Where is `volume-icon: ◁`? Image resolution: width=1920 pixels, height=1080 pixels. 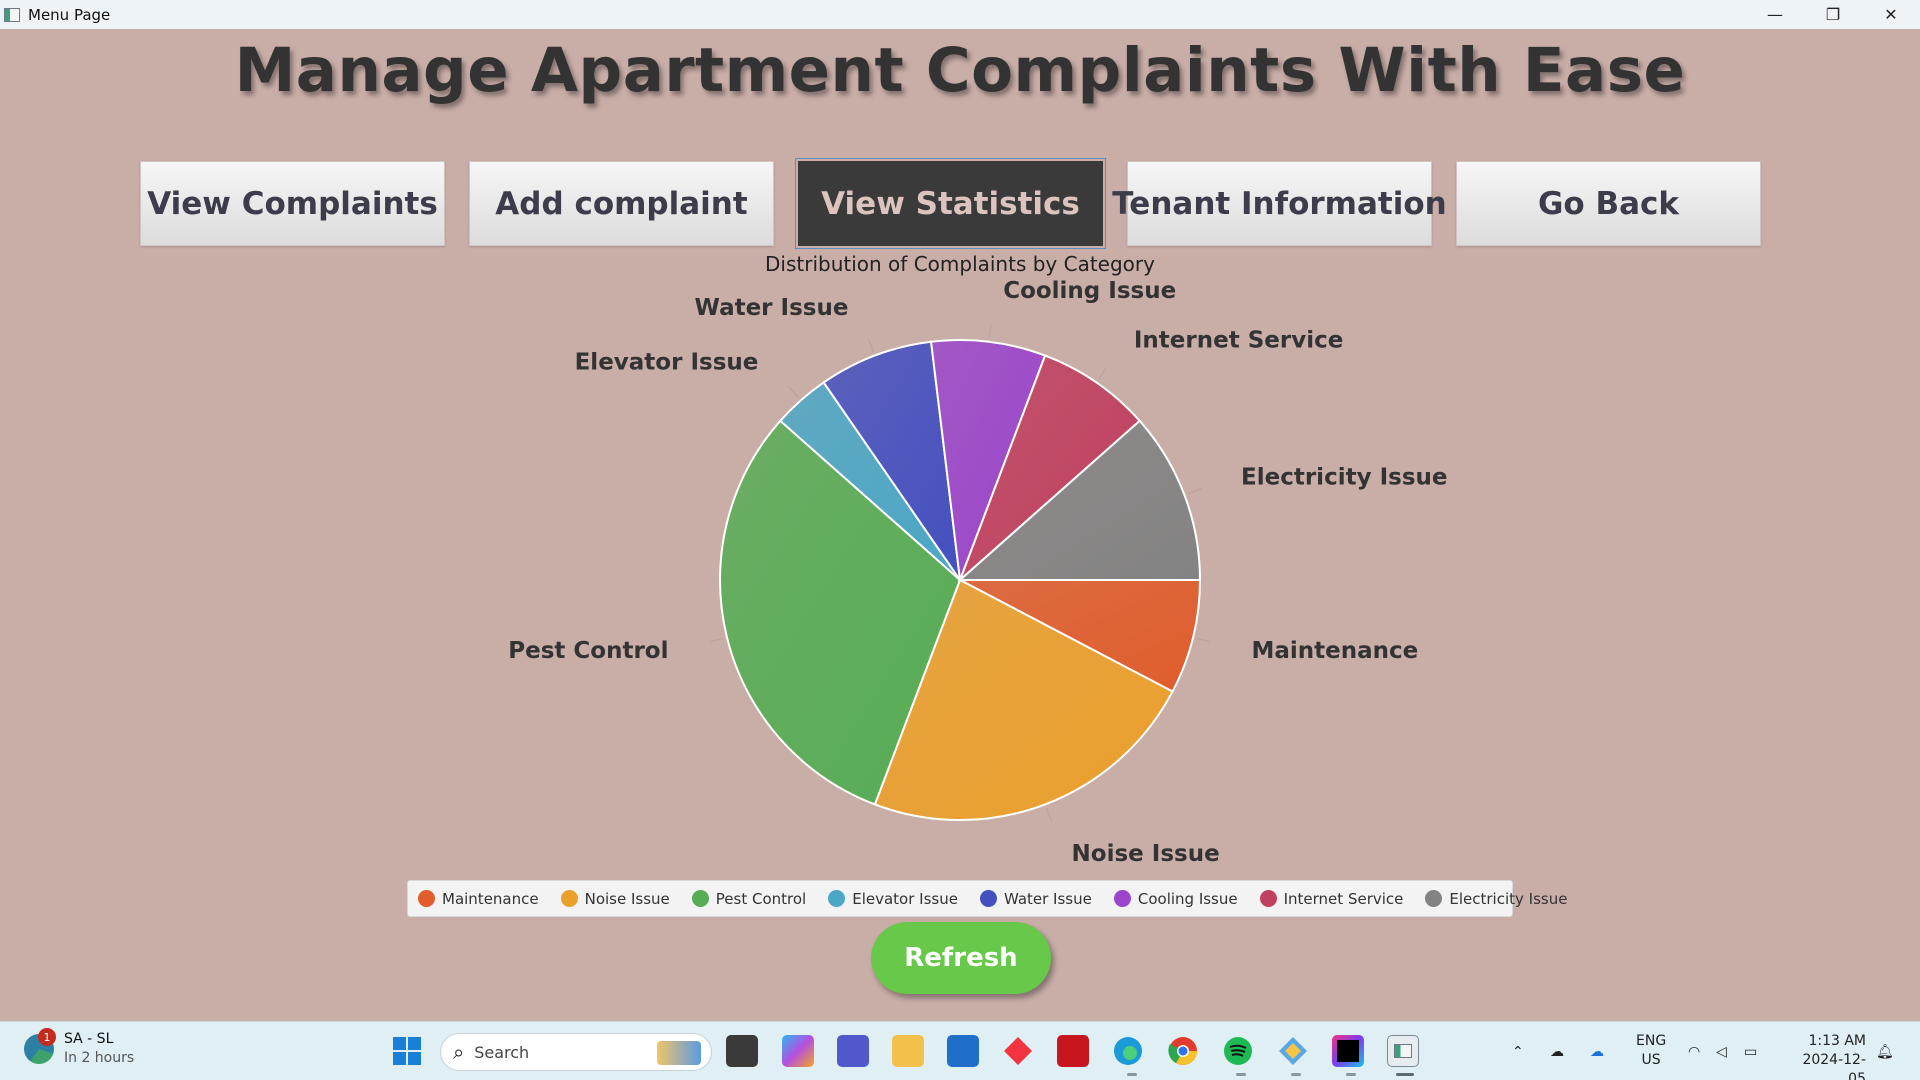 volume-icon: ◁ is located at coordinates (1721, 1051).